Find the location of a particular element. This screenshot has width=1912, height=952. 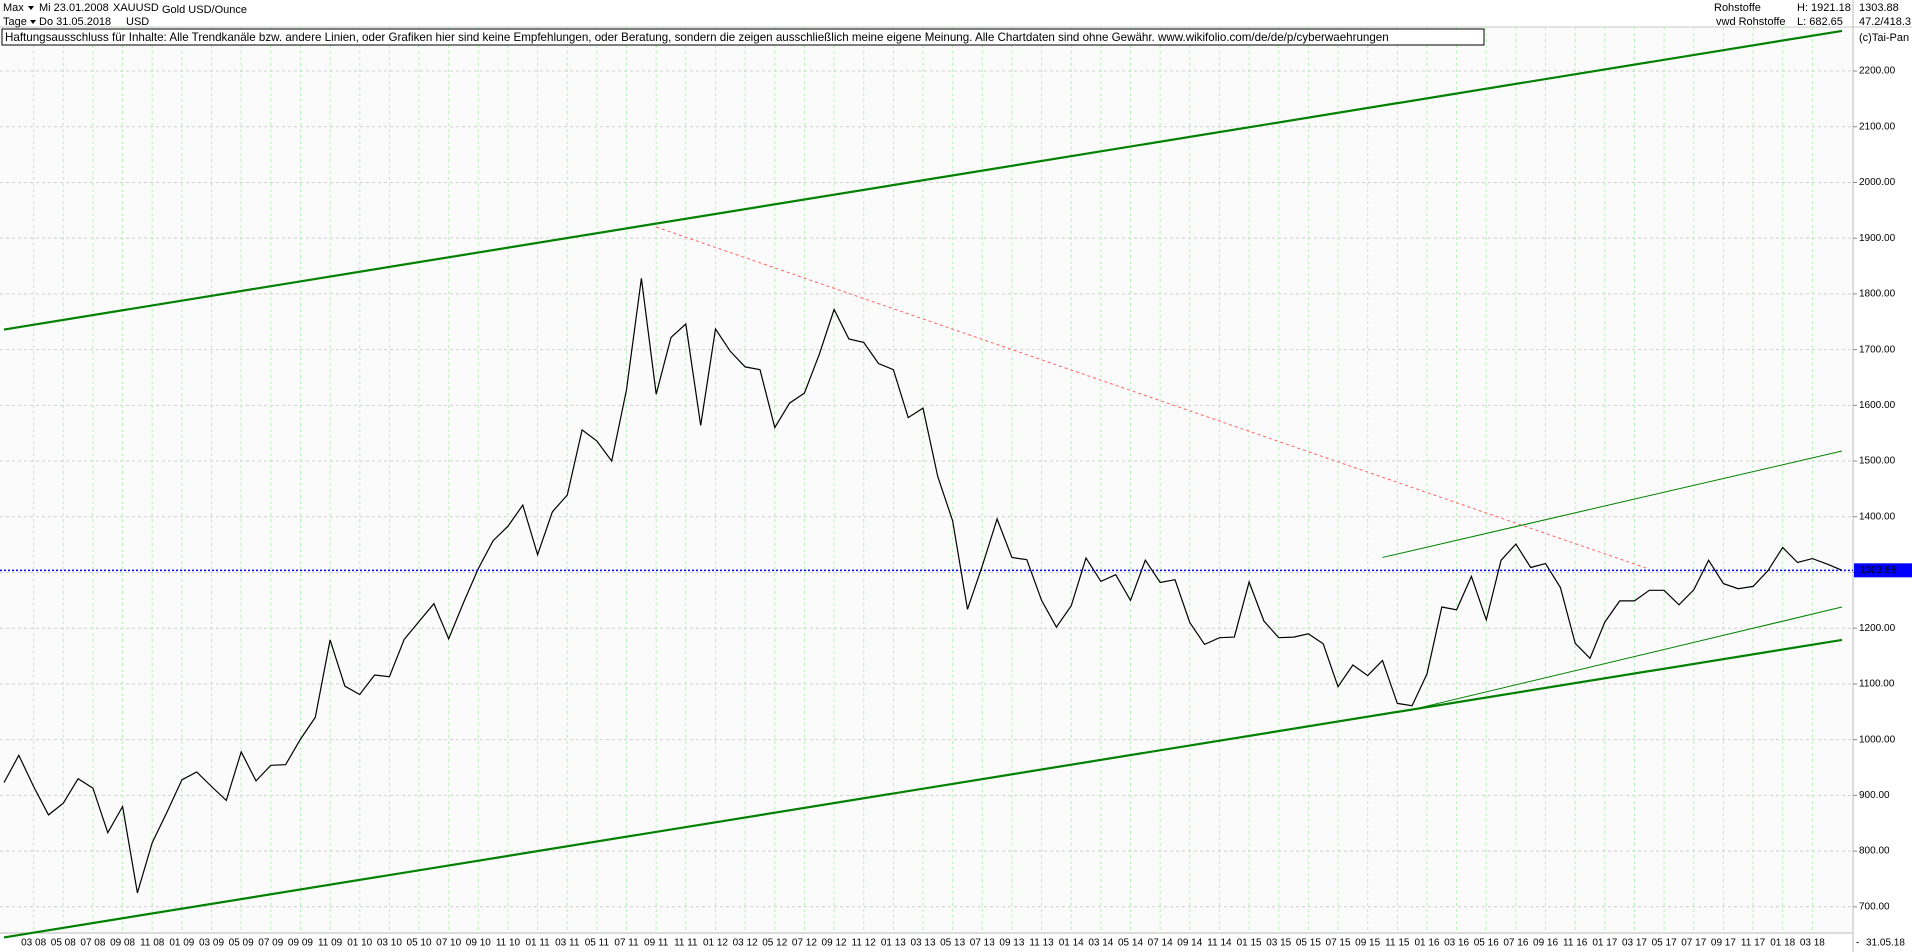

x-tick-label: 07 11 is located at coordinates (626, 943).